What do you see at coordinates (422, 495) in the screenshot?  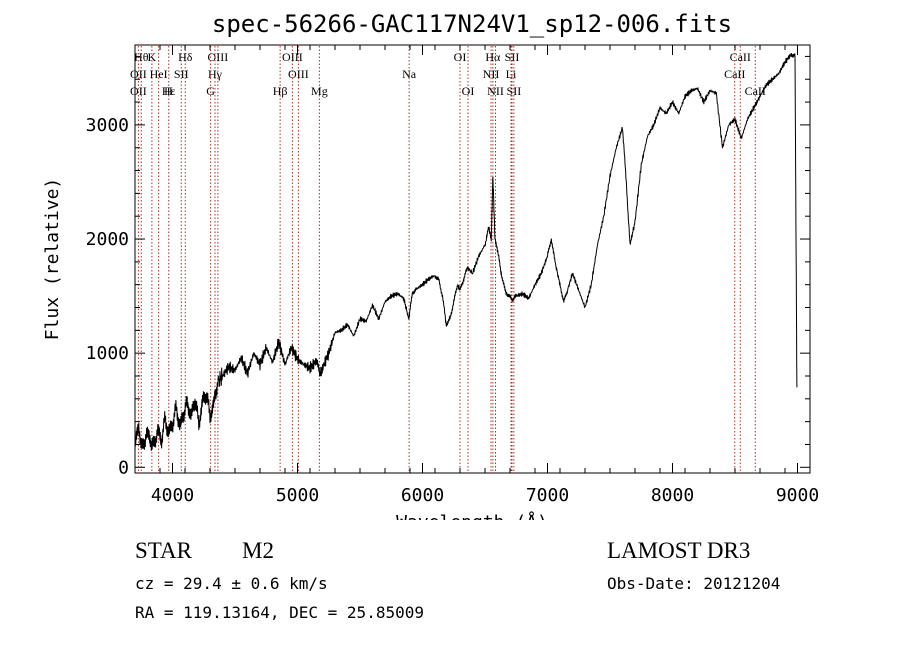 I see `x-tick-label-2: 6000` at bounding box center [422, 495].